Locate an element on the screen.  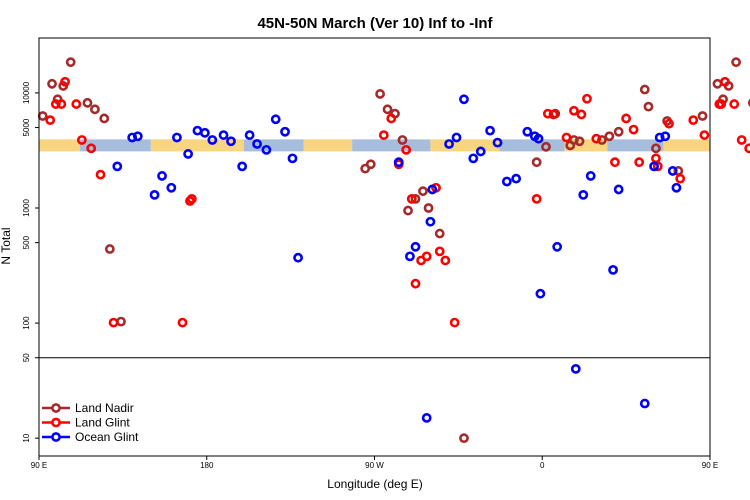
x-axis-label: Longitude (deg E) is located at coordinates (374, 484).